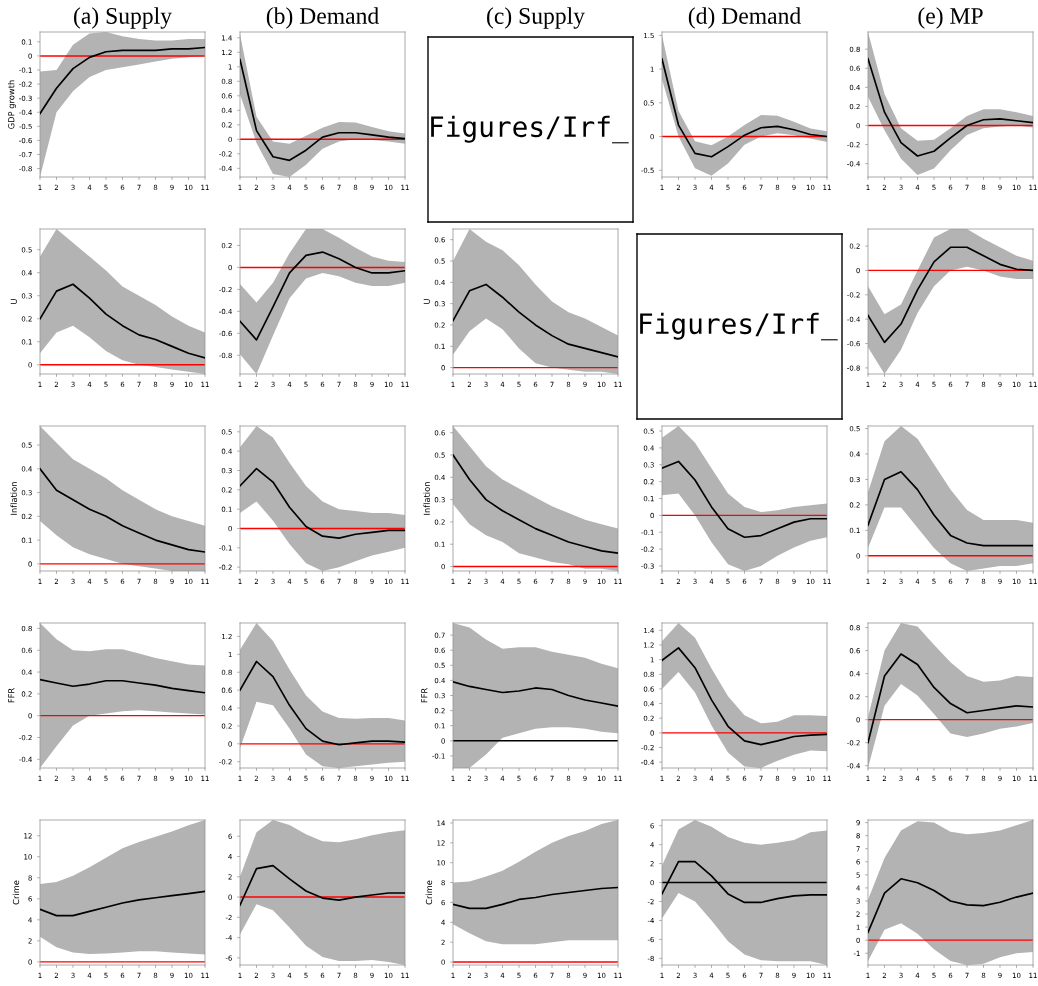  I want to click on chart-title: (a) Supply, so click(123, 18).